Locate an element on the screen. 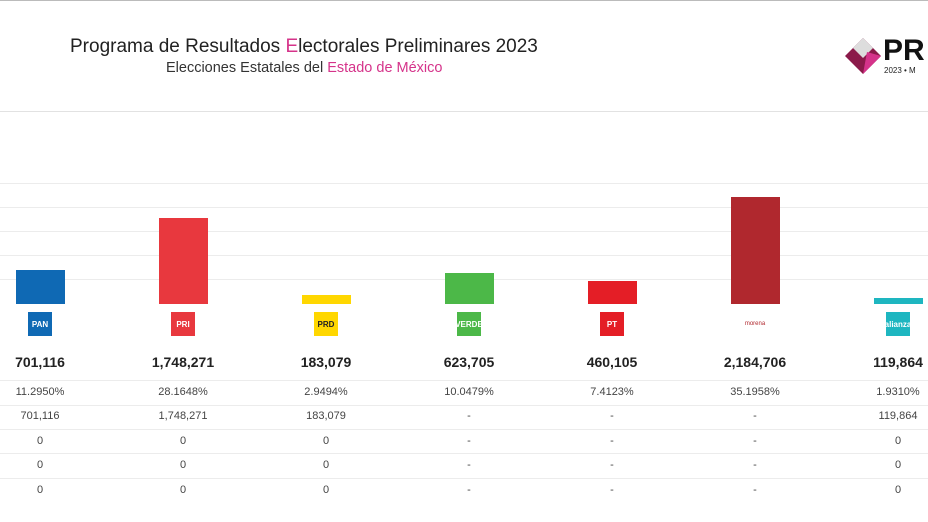  prep-diamond-icon is located at coordinates (863, 56).